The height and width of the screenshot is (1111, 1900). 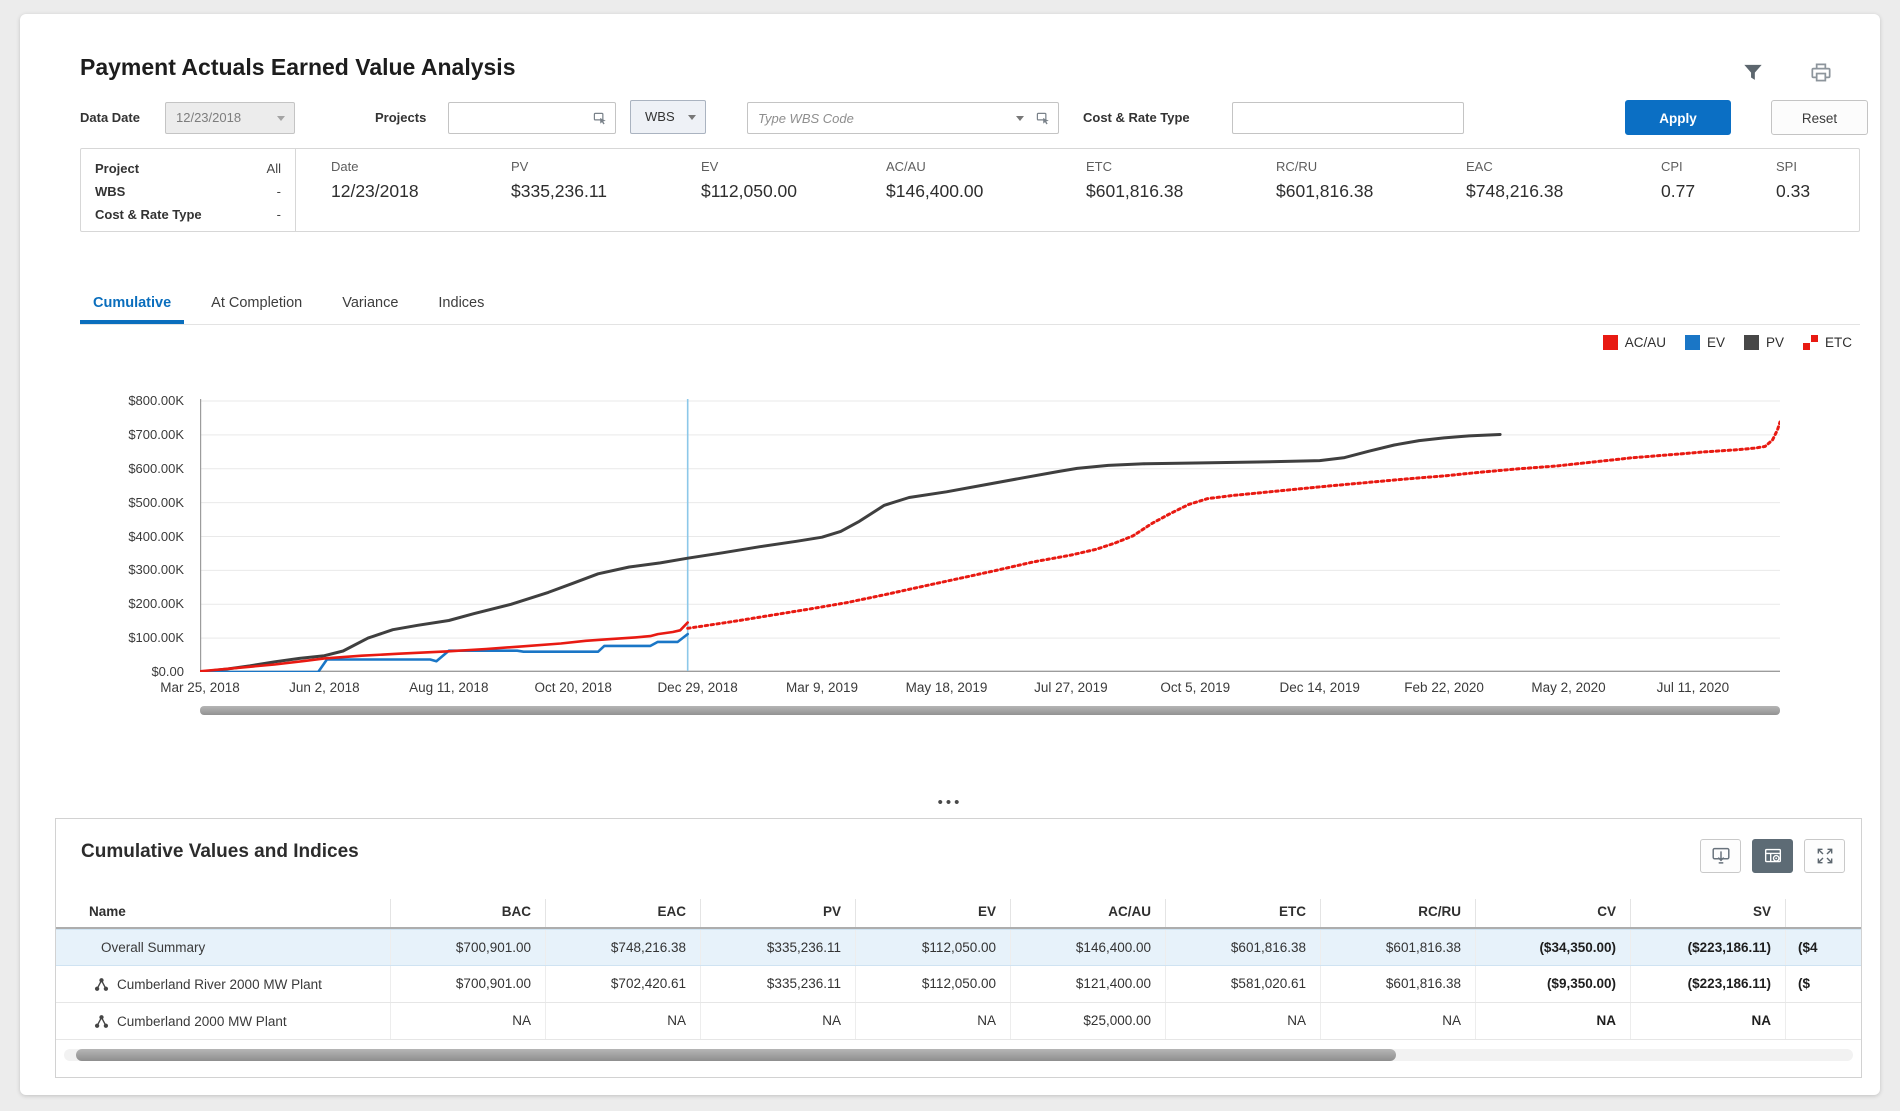 I want to click on data-date-label: Data Date, so click(x=110, y=117).